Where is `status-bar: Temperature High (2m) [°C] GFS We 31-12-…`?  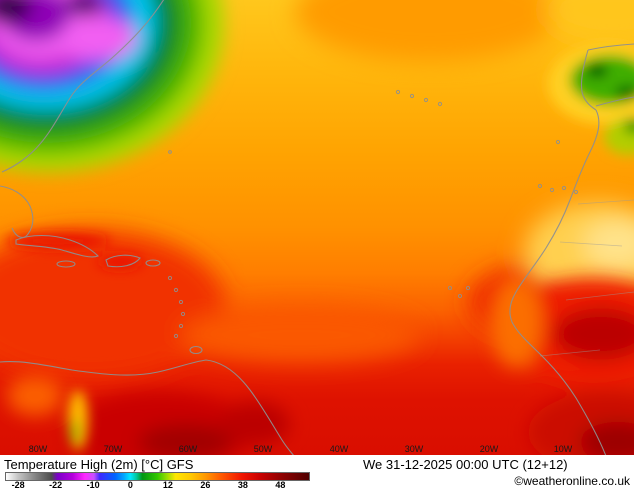
status-bar: Temperature High (2m) [°C] GFS We 31-12-… is located at coordinates (317, 472).